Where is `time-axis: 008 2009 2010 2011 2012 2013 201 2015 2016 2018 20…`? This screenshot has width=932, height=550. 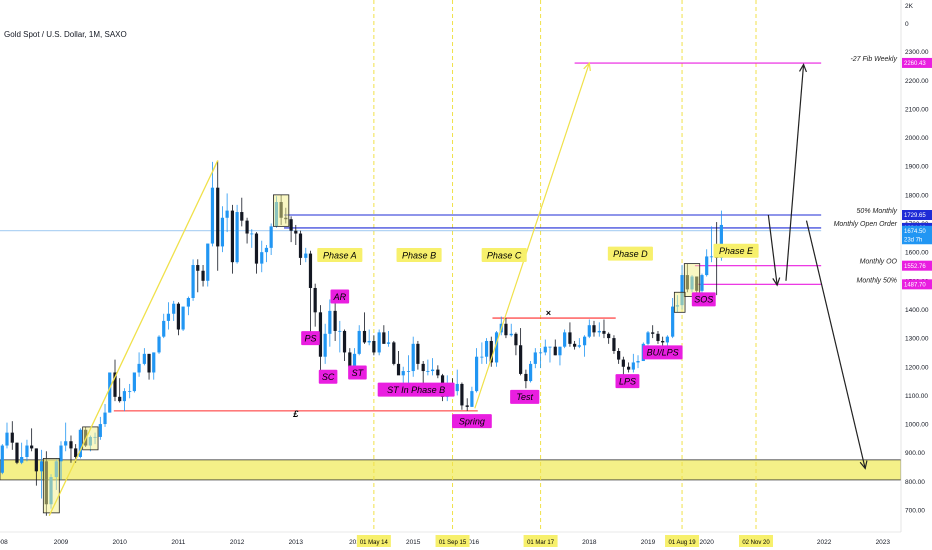
time-axis: 008 2009 2010 2011 2012 2013 201 2015 2016 2018 20… is located at coordinates (450, 539).